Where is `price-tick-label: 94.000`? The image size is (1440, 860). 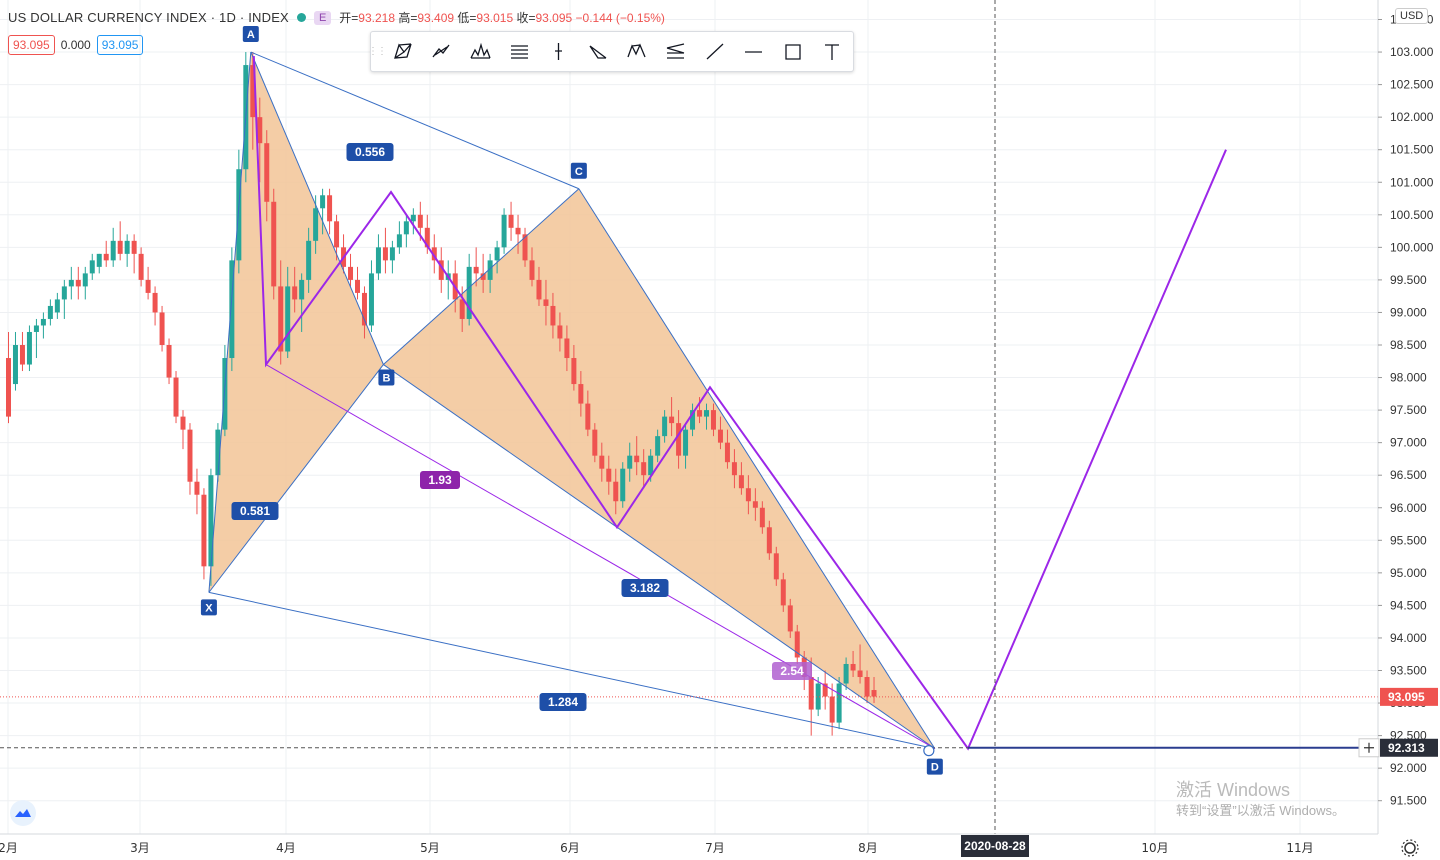 price-tick-label: 94.000 is located at coordinates (1408, 638).